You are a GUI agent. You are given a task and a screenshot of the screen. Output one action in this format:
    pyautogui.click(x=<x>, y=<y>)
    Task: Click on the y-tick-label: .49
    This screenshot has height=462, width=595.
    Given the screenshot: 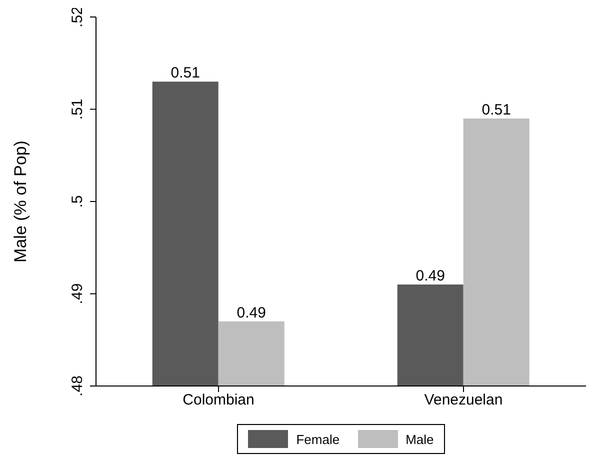 What is the action you would take?
    pyautogui.click(x=77, y=293)
    